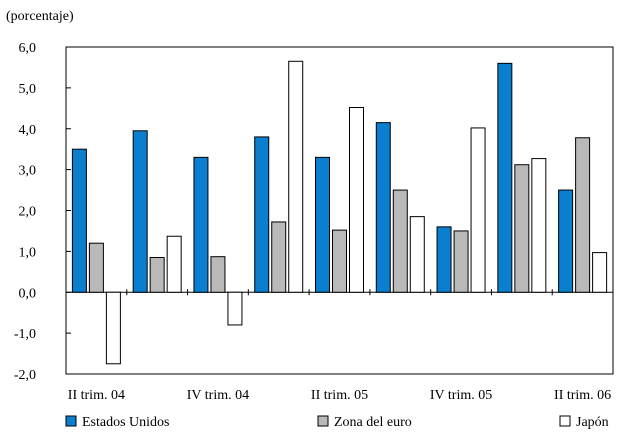 Image resolution: width=618 pixels, height=437 pixels. What do you see at coordinates (461, 395) in the screenshot?
I see `x-tick-label: IV trim. 05` at bounding box center [461, 395].